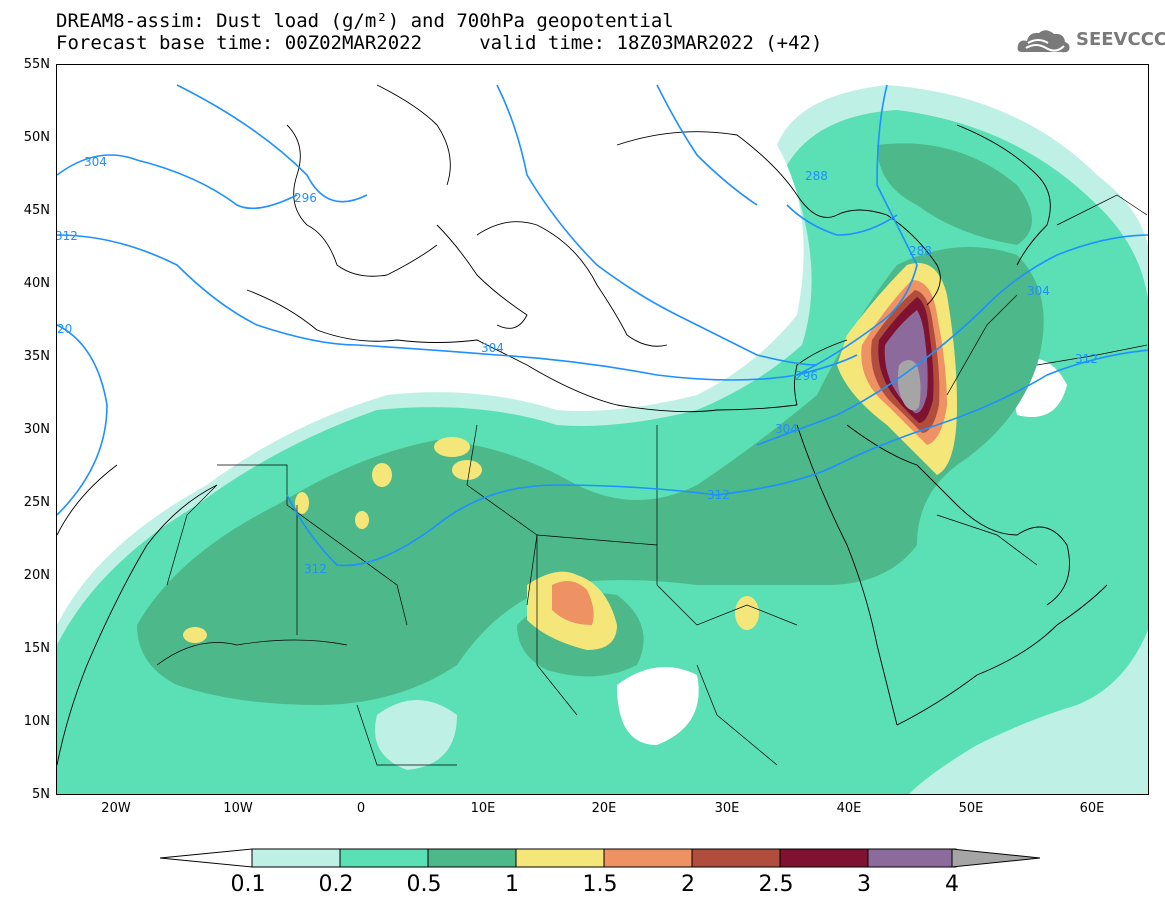 Image resolution: width=1165 pixels, height=907 pixels. Describe the element at coordinates (36, 575) in the screenshot. I see `lat-label: 20N` at that location.